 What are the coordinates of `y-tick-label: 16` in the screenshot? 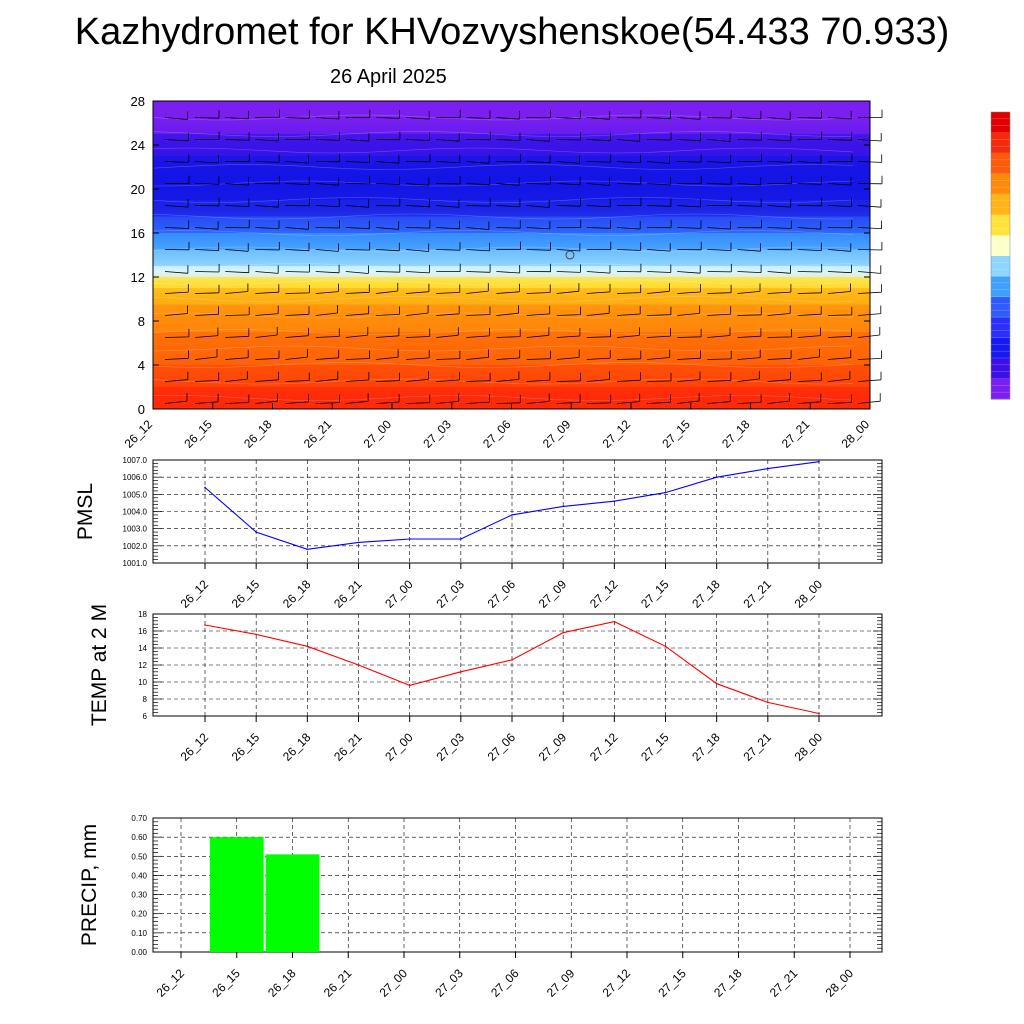 It's located at (138, 233).